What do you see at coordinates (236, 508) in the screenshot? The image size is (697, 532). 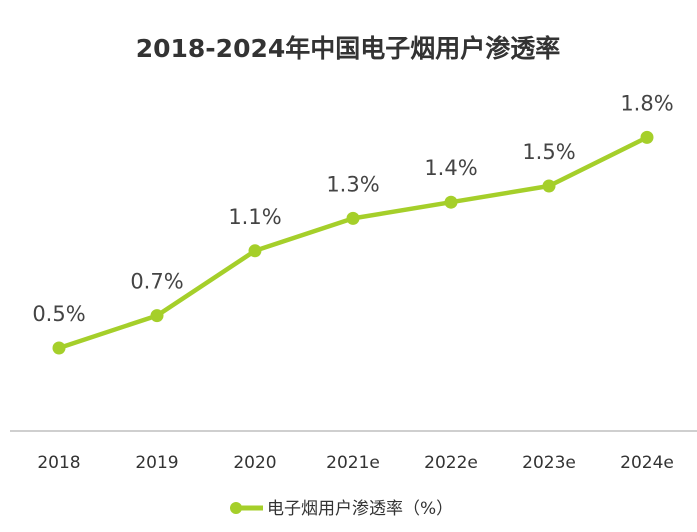 I see `legend-dot-marker` at bounding box center [236, 508].